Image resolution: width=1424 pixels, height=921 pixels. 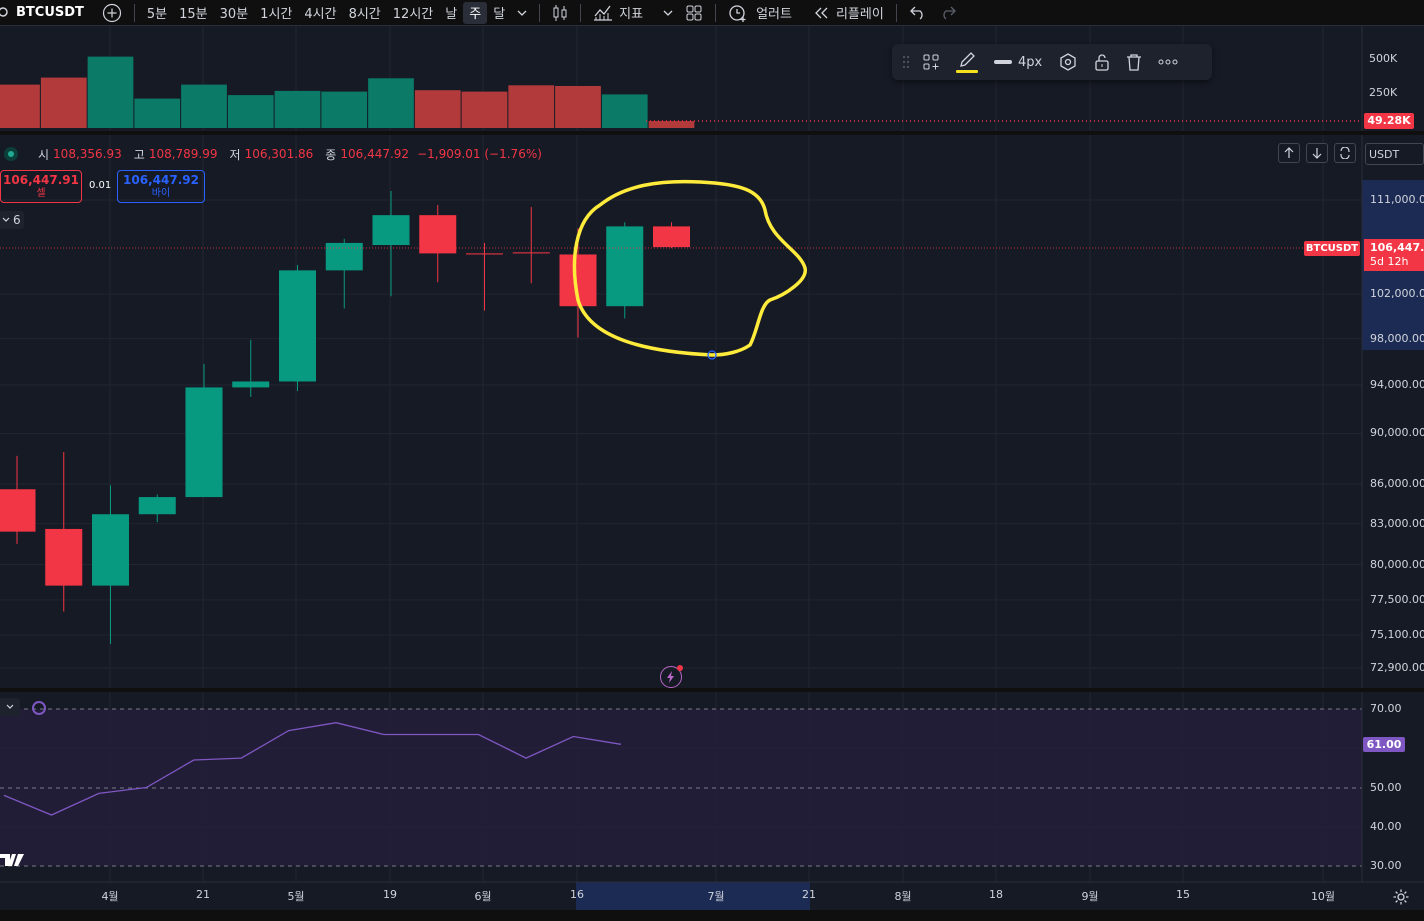 I want to click on time-axis-highlight, so click(x=693, y=896).